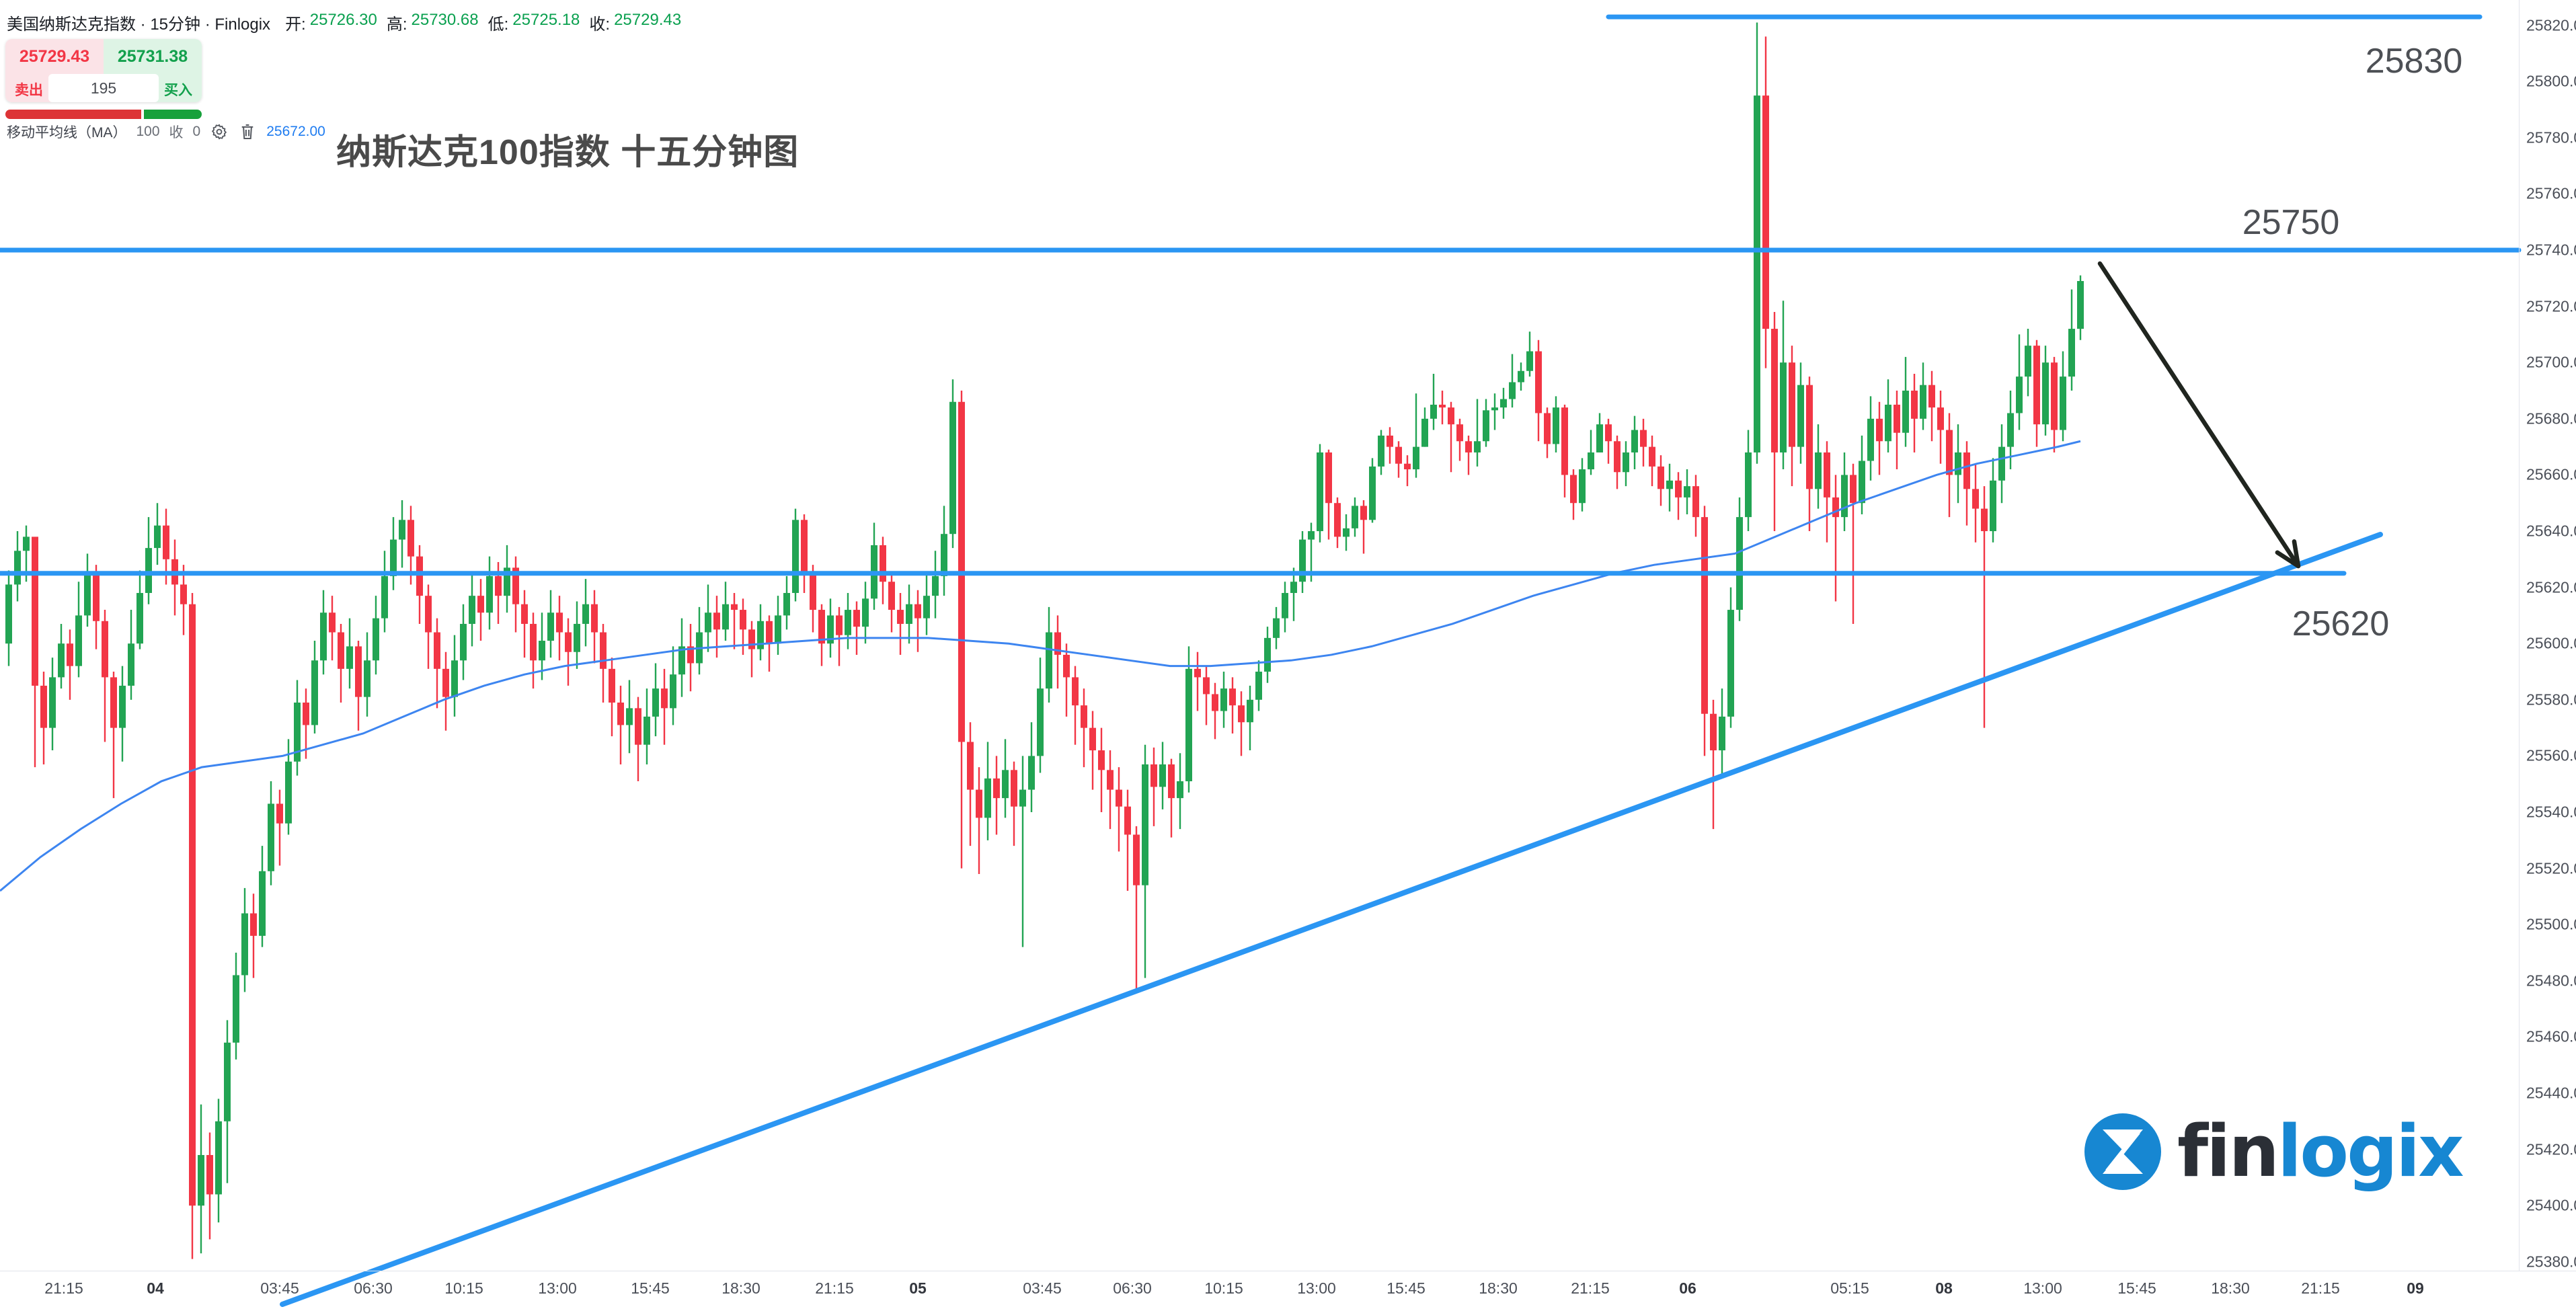 This screenshot has height=1309, width=2576. I want to click on indicator-source: 收, so click(177, 133).